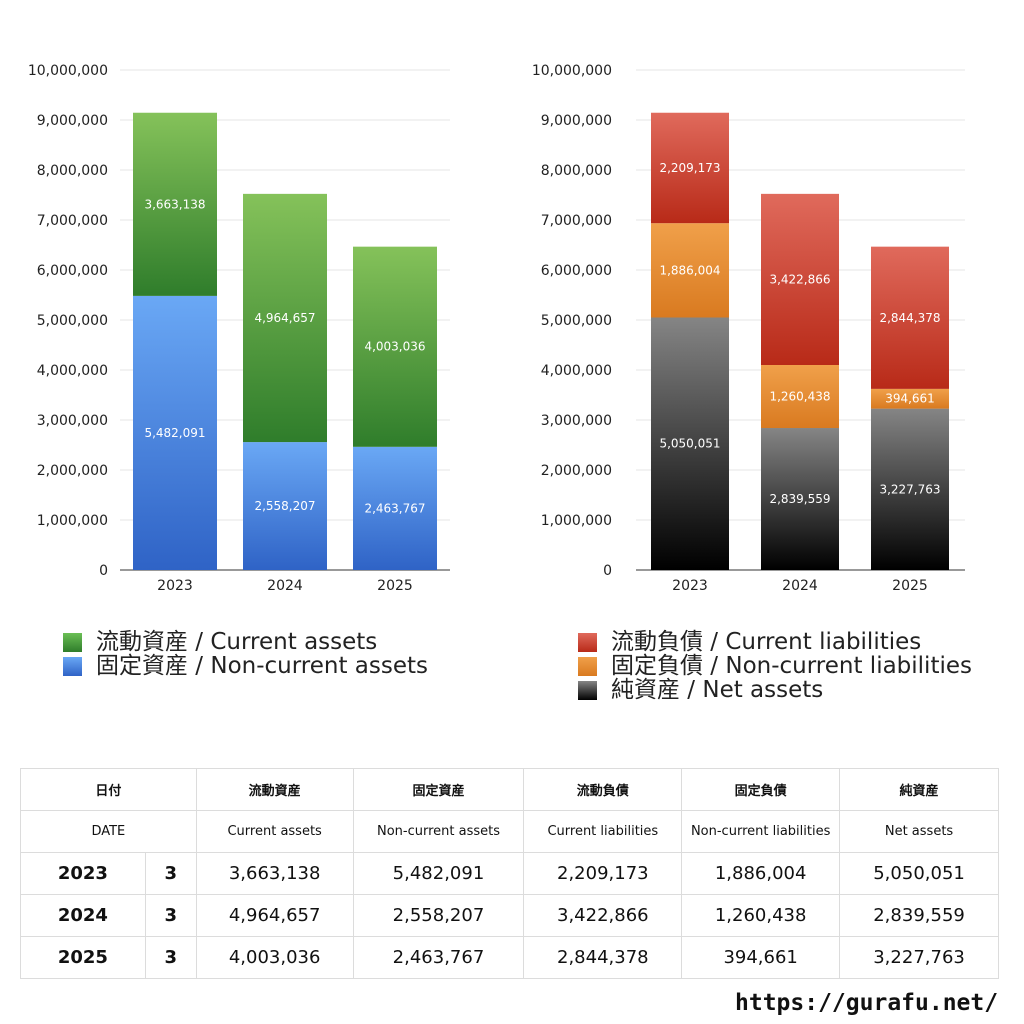 The width and height of the screenshot is (1024, 1024). What do you see at coordinates (576, 471) in the screenshot?
I see `y-tick-label: 2,000,000` at bounding box center [576, 471].